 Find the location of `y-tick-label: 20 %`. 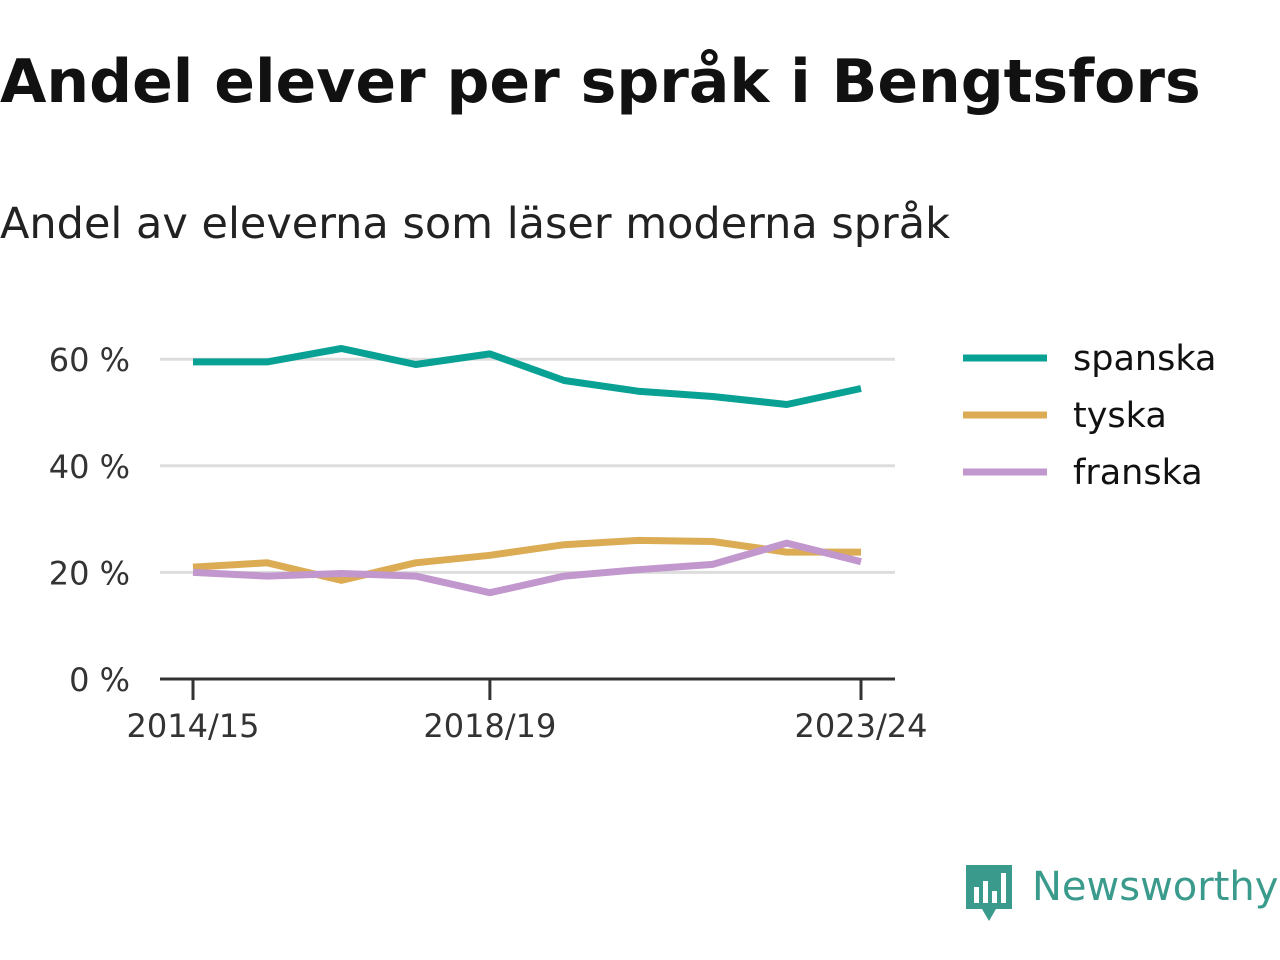

y-tick-label: 20 % is located at coordinates (89, 573).